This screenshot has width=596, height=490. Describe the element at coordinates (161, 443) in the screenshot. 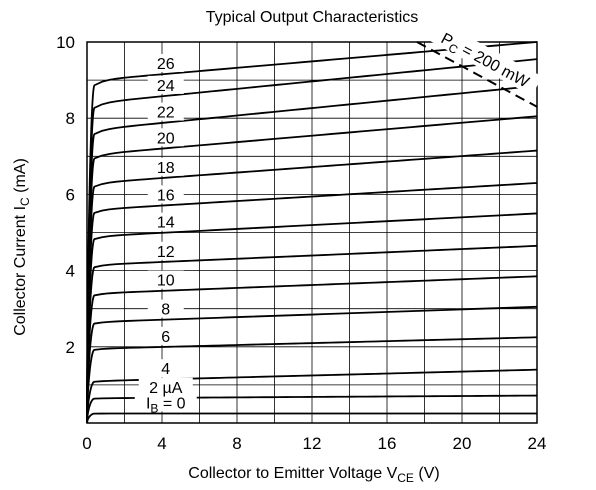

I see `x-tick-label: 4` at that location.